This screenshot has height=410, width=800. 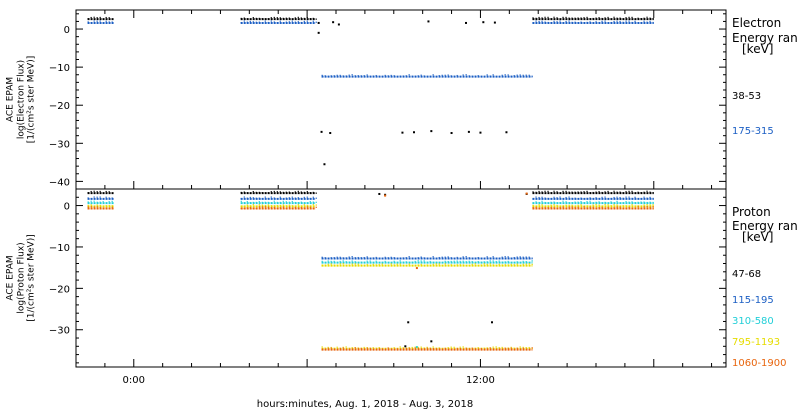 I want to click on y-tick-label: −30, so click(x=59, y=144).